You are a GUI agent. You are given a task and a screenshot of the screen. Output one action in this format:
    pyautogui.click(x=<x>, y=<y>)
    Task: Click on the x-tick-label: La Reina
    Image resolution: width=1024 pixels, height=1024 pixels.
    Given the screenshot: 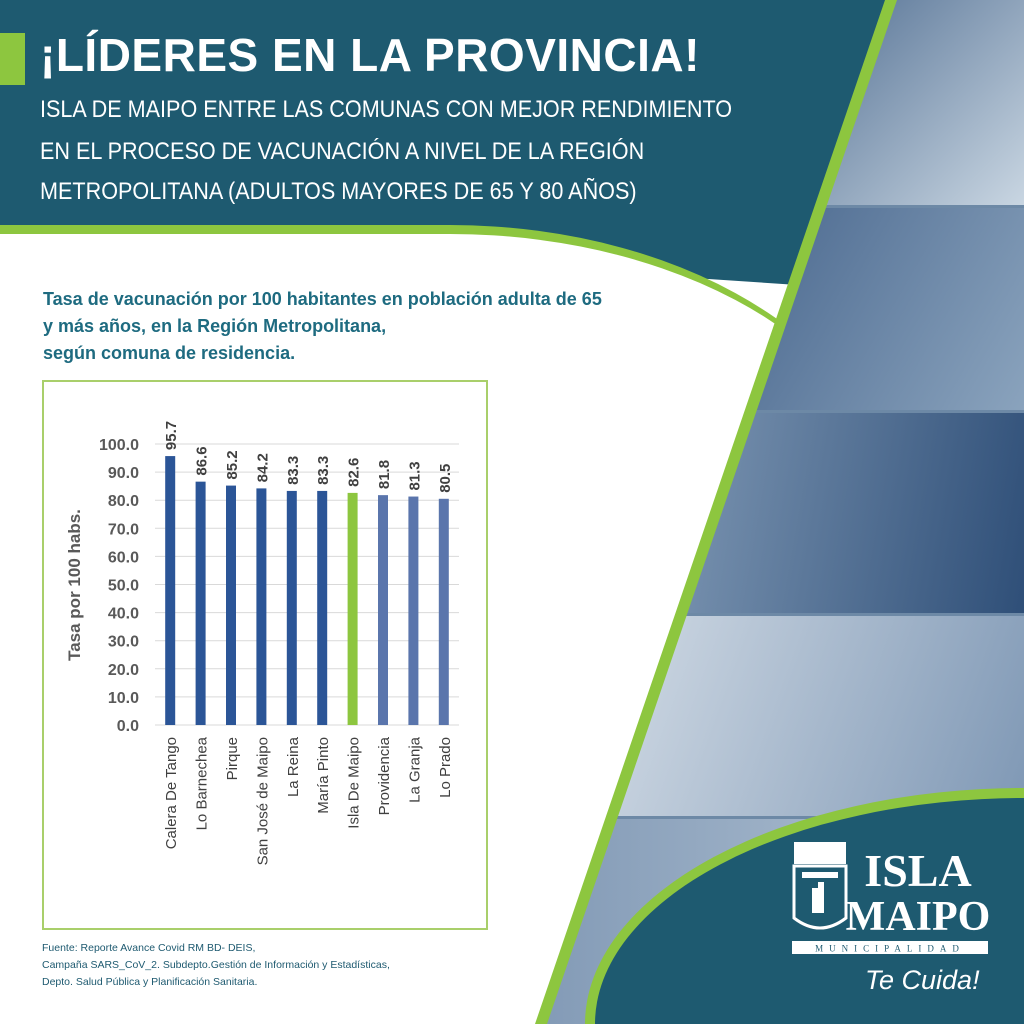 What is the action you would take?
    pyautogui.click(x=293, y=766)
    